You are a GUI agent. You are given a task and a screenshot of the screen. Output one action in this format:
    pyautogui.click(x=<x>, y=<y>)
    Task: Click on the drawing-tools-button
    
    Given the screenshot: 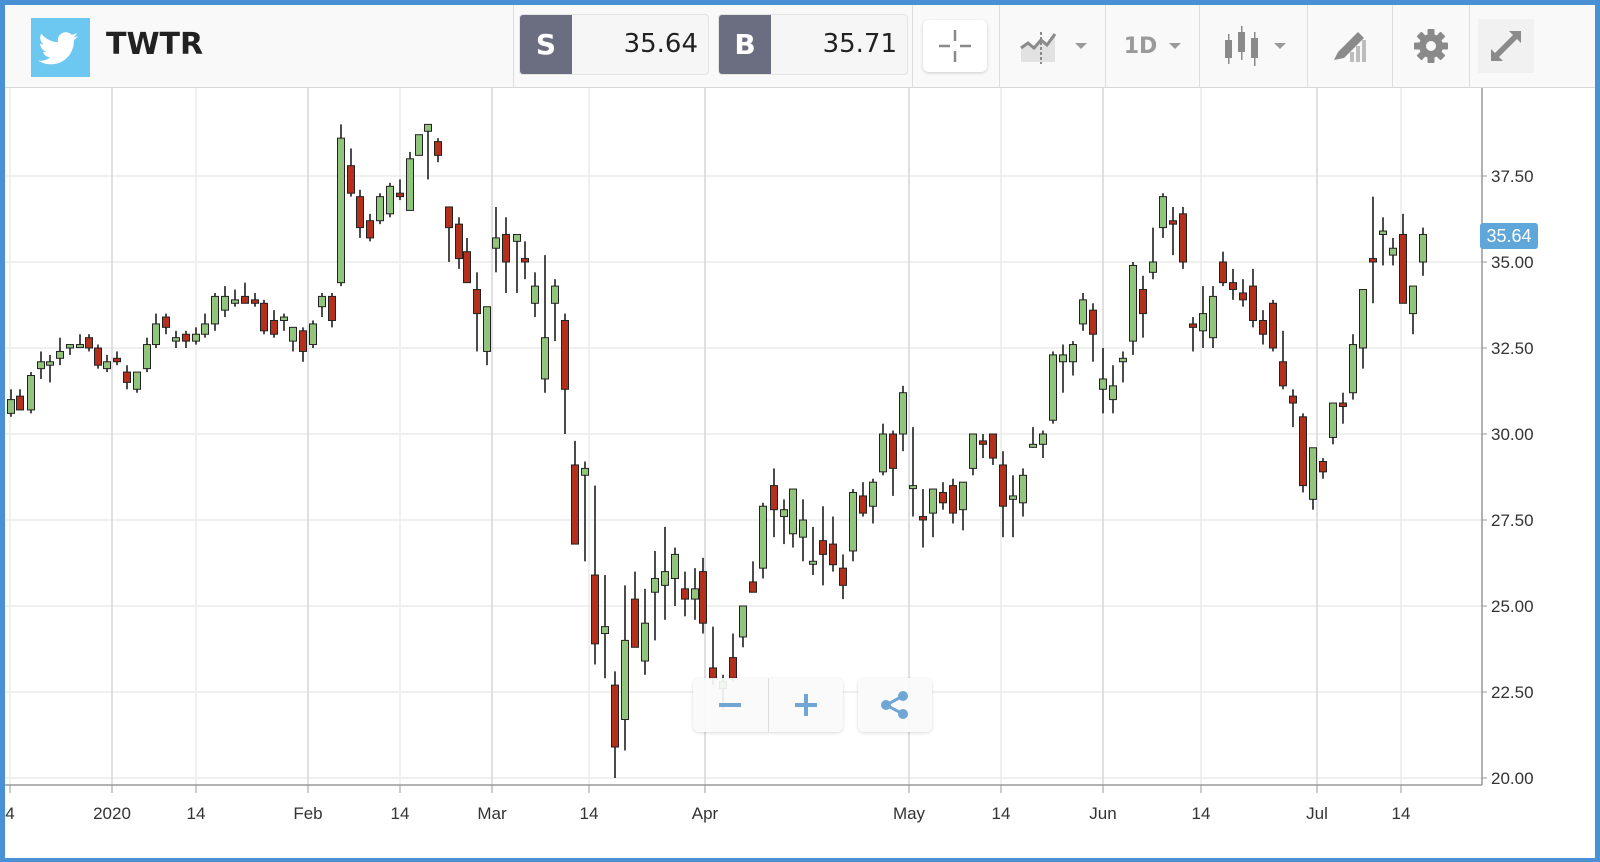 What is the action you would take?
    pyautogui.click(x=1350, y=46)
    